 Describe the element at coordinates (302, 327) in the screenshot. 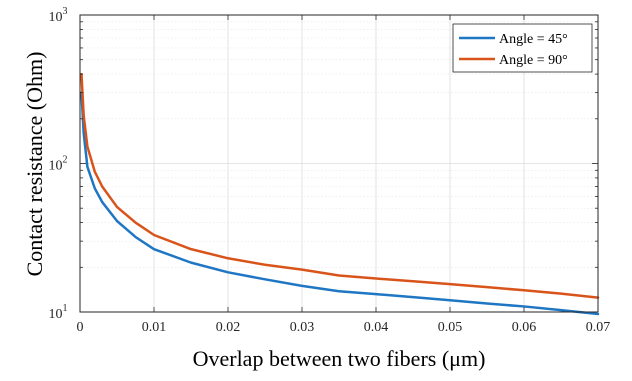

I see `x-tick-label: 0.03` at that location.